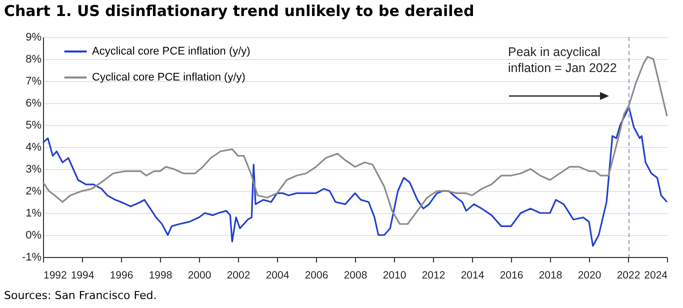 The image size is (683, 308). I want to click on x-tick-label: 2024, so click(656, 276).